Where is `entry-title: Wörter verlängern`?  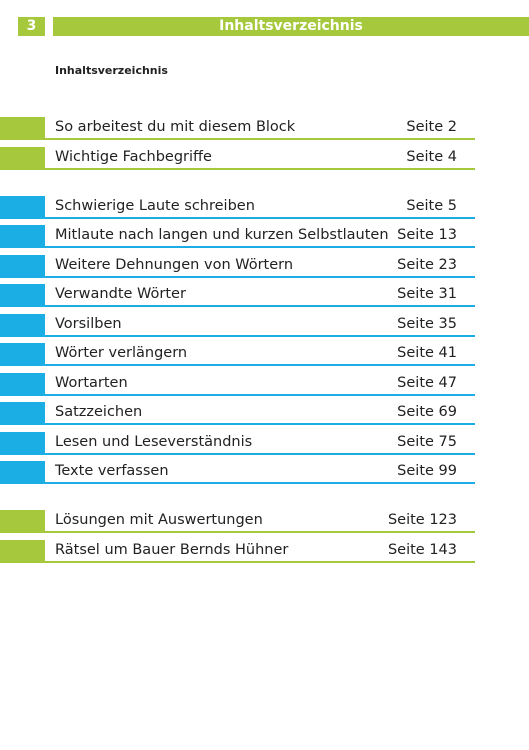 entry-title: Wörter verlängern is located at coordinates (121, 353).